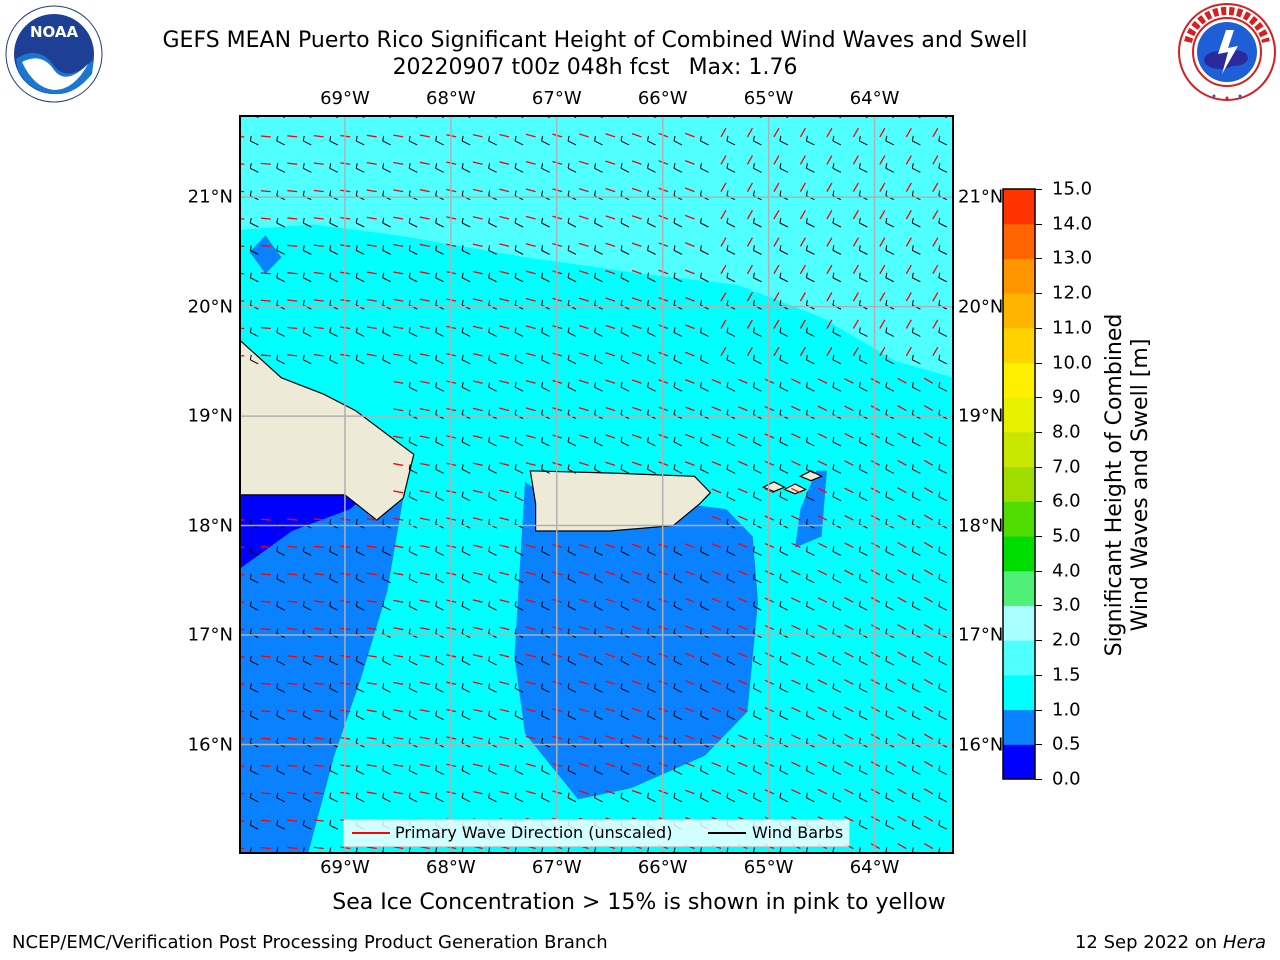 The image size is (1280, 960). What do you see at coordinates (1072, 328) in the screenshot?
I see `colorbar-tick-label: 11.0` at bounding box center [1072, 328].